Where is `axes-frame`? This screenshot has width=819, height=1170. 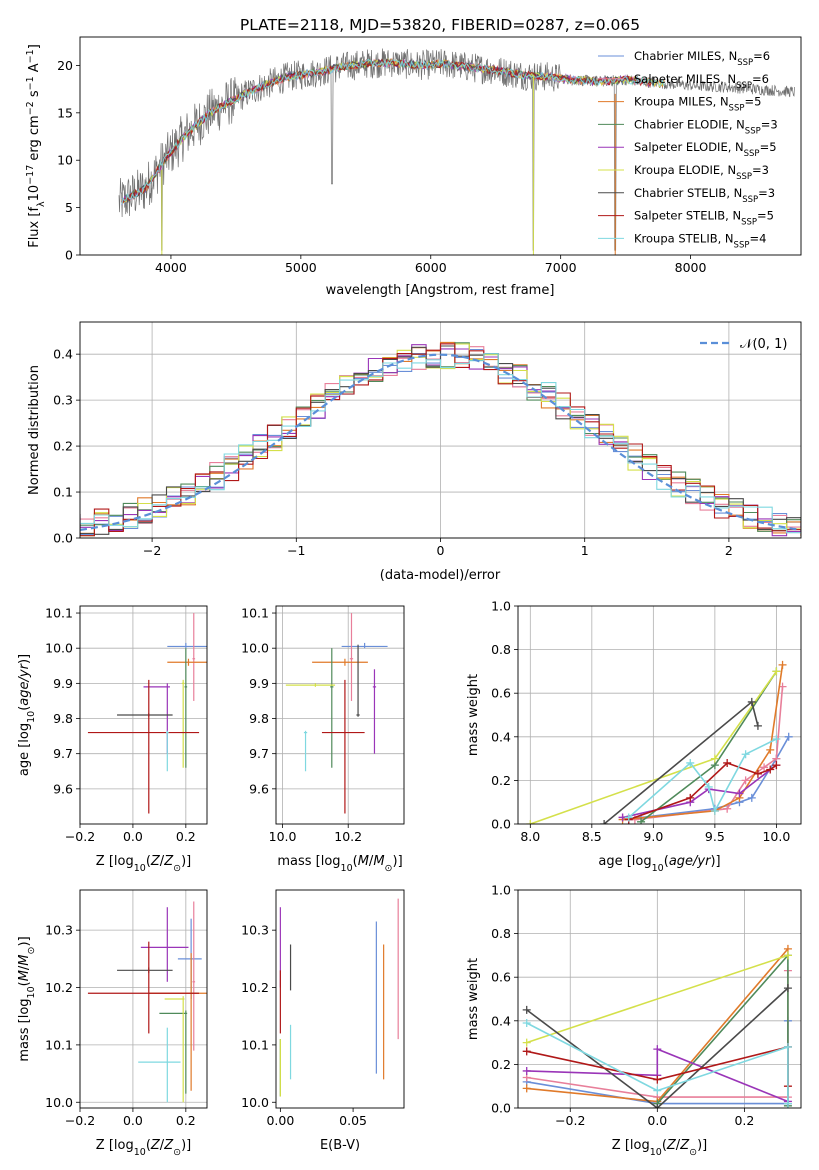
axes-frame is located at coordinates (143, 715).